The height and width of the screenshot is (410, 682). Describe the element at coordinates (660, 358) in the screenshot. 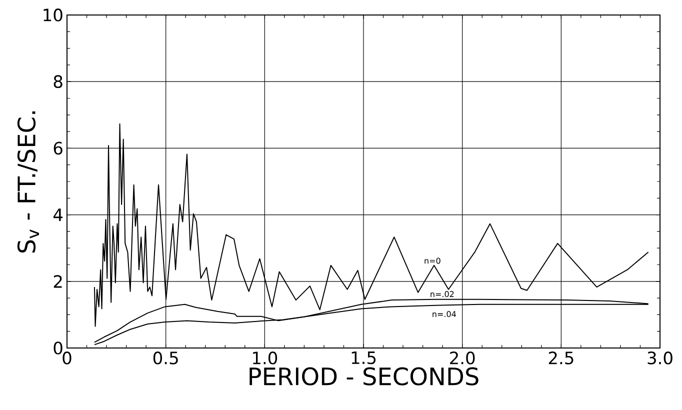

I see `x-tick-label: 3.0` at that location.